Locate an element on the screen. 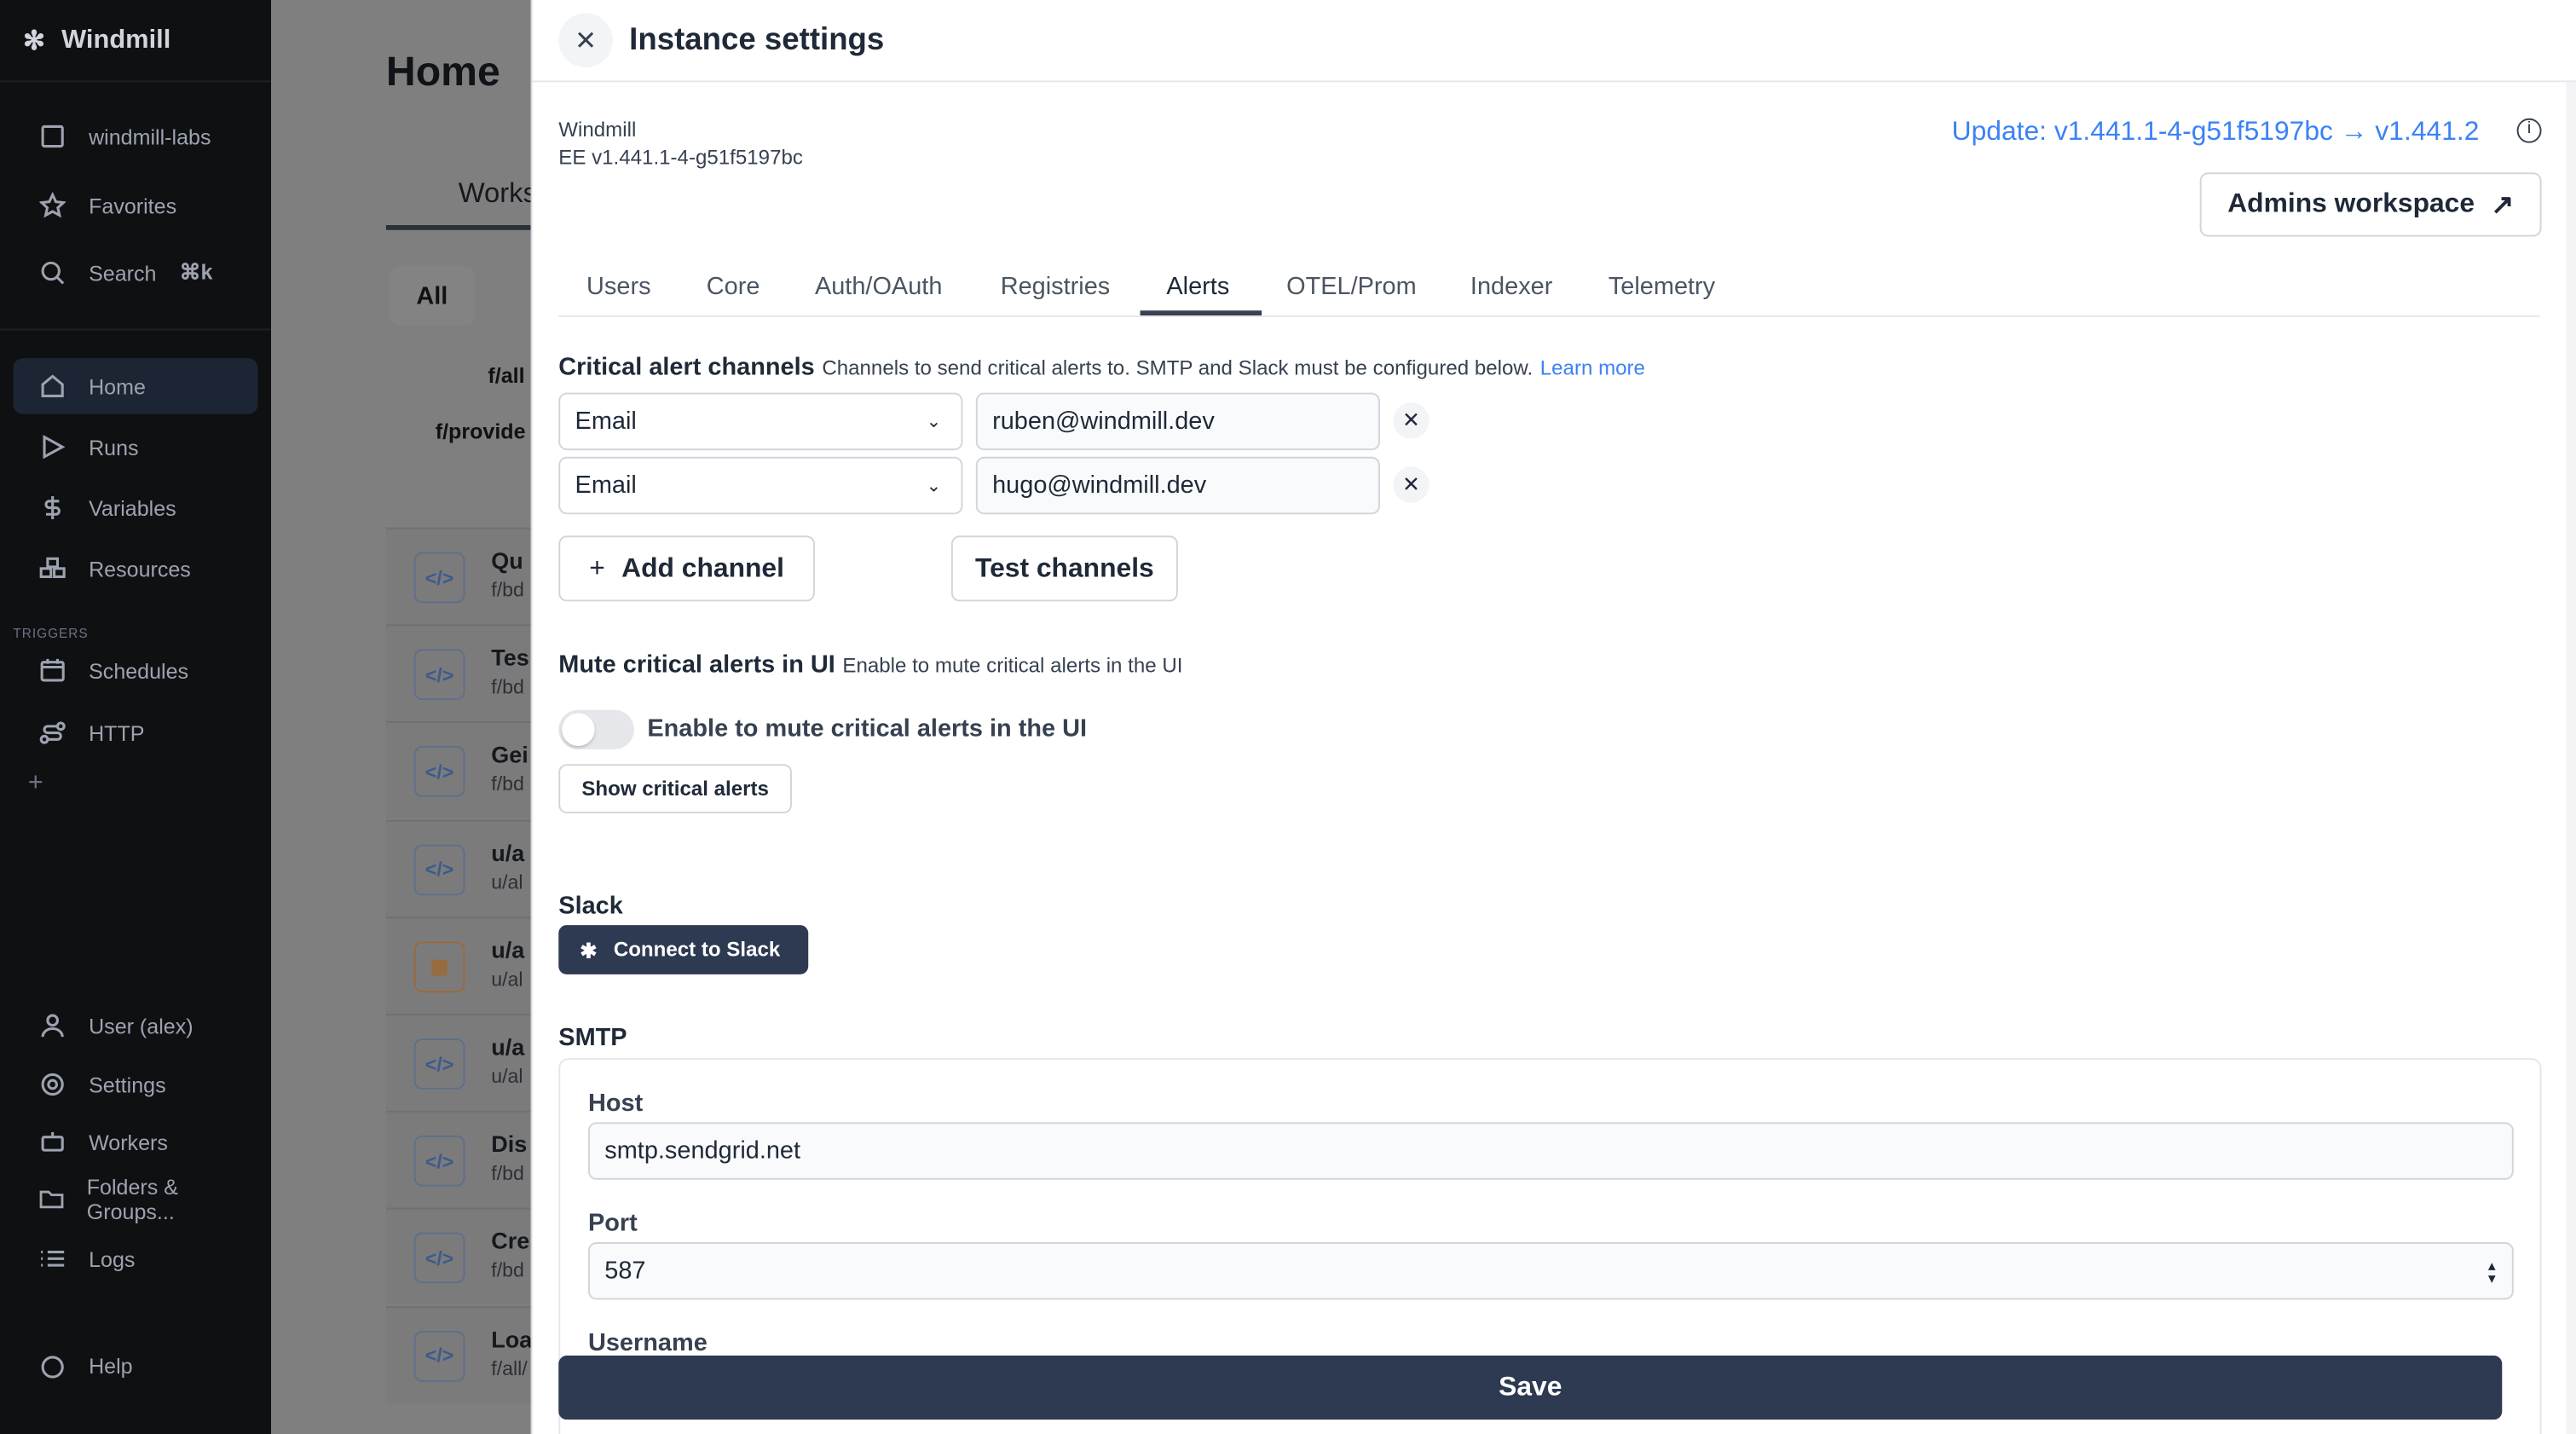  drawer-title: Instance settings is located at coordinates (757, 39).